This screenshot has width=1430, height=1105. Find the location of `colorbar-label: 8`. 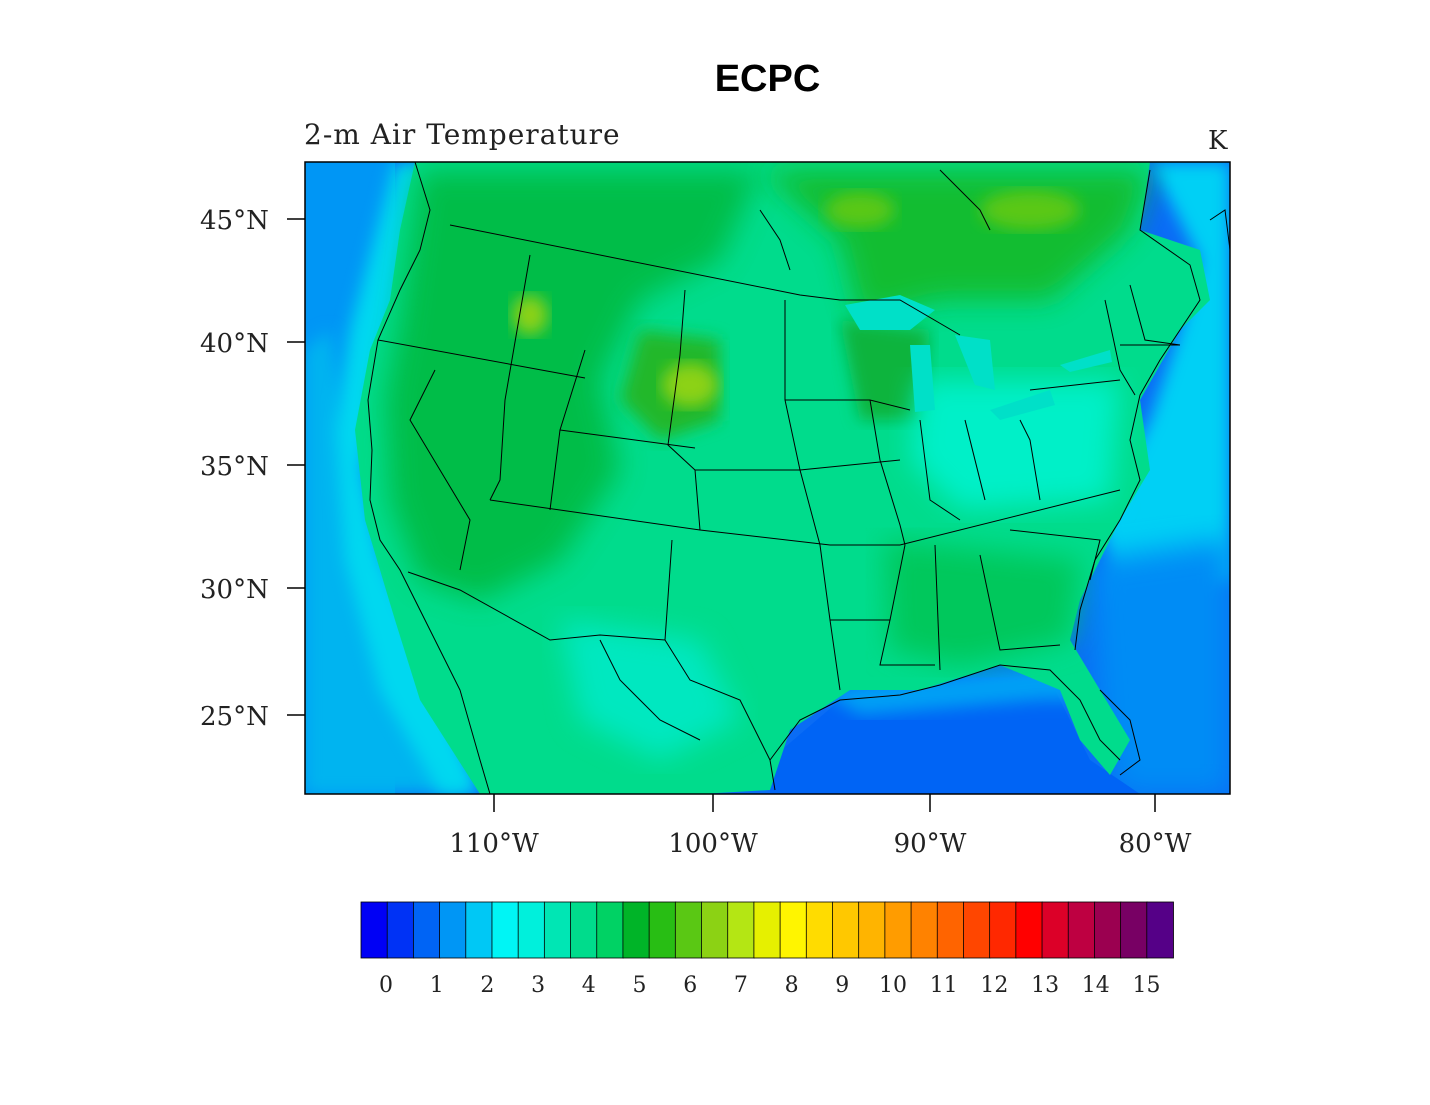

colorbar-label: 8 is located at coordinates (792, 985).